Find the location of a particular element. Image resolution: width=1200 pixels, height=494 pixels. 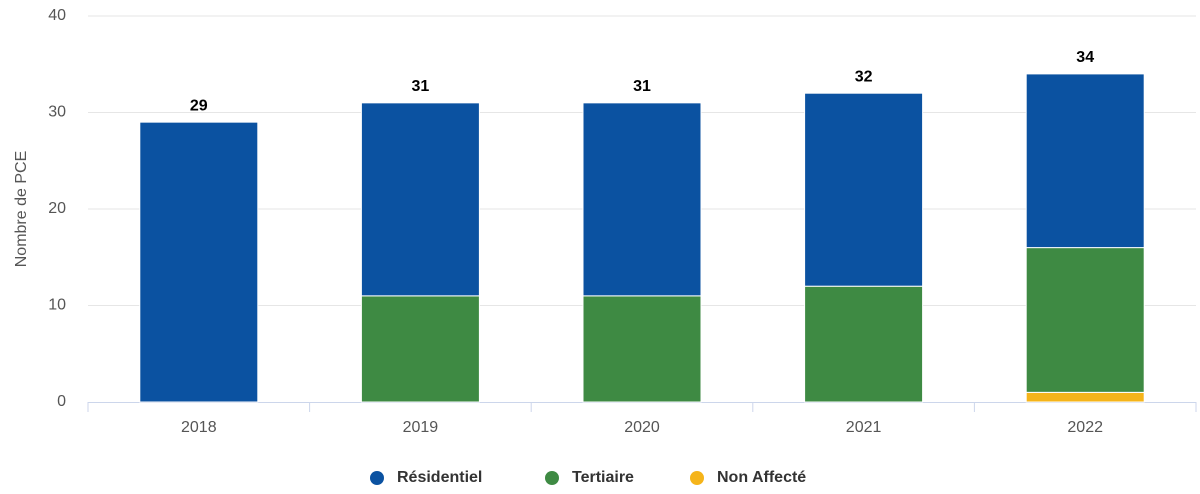

y-tick-label: 20 is located at coordinates (57, 208).